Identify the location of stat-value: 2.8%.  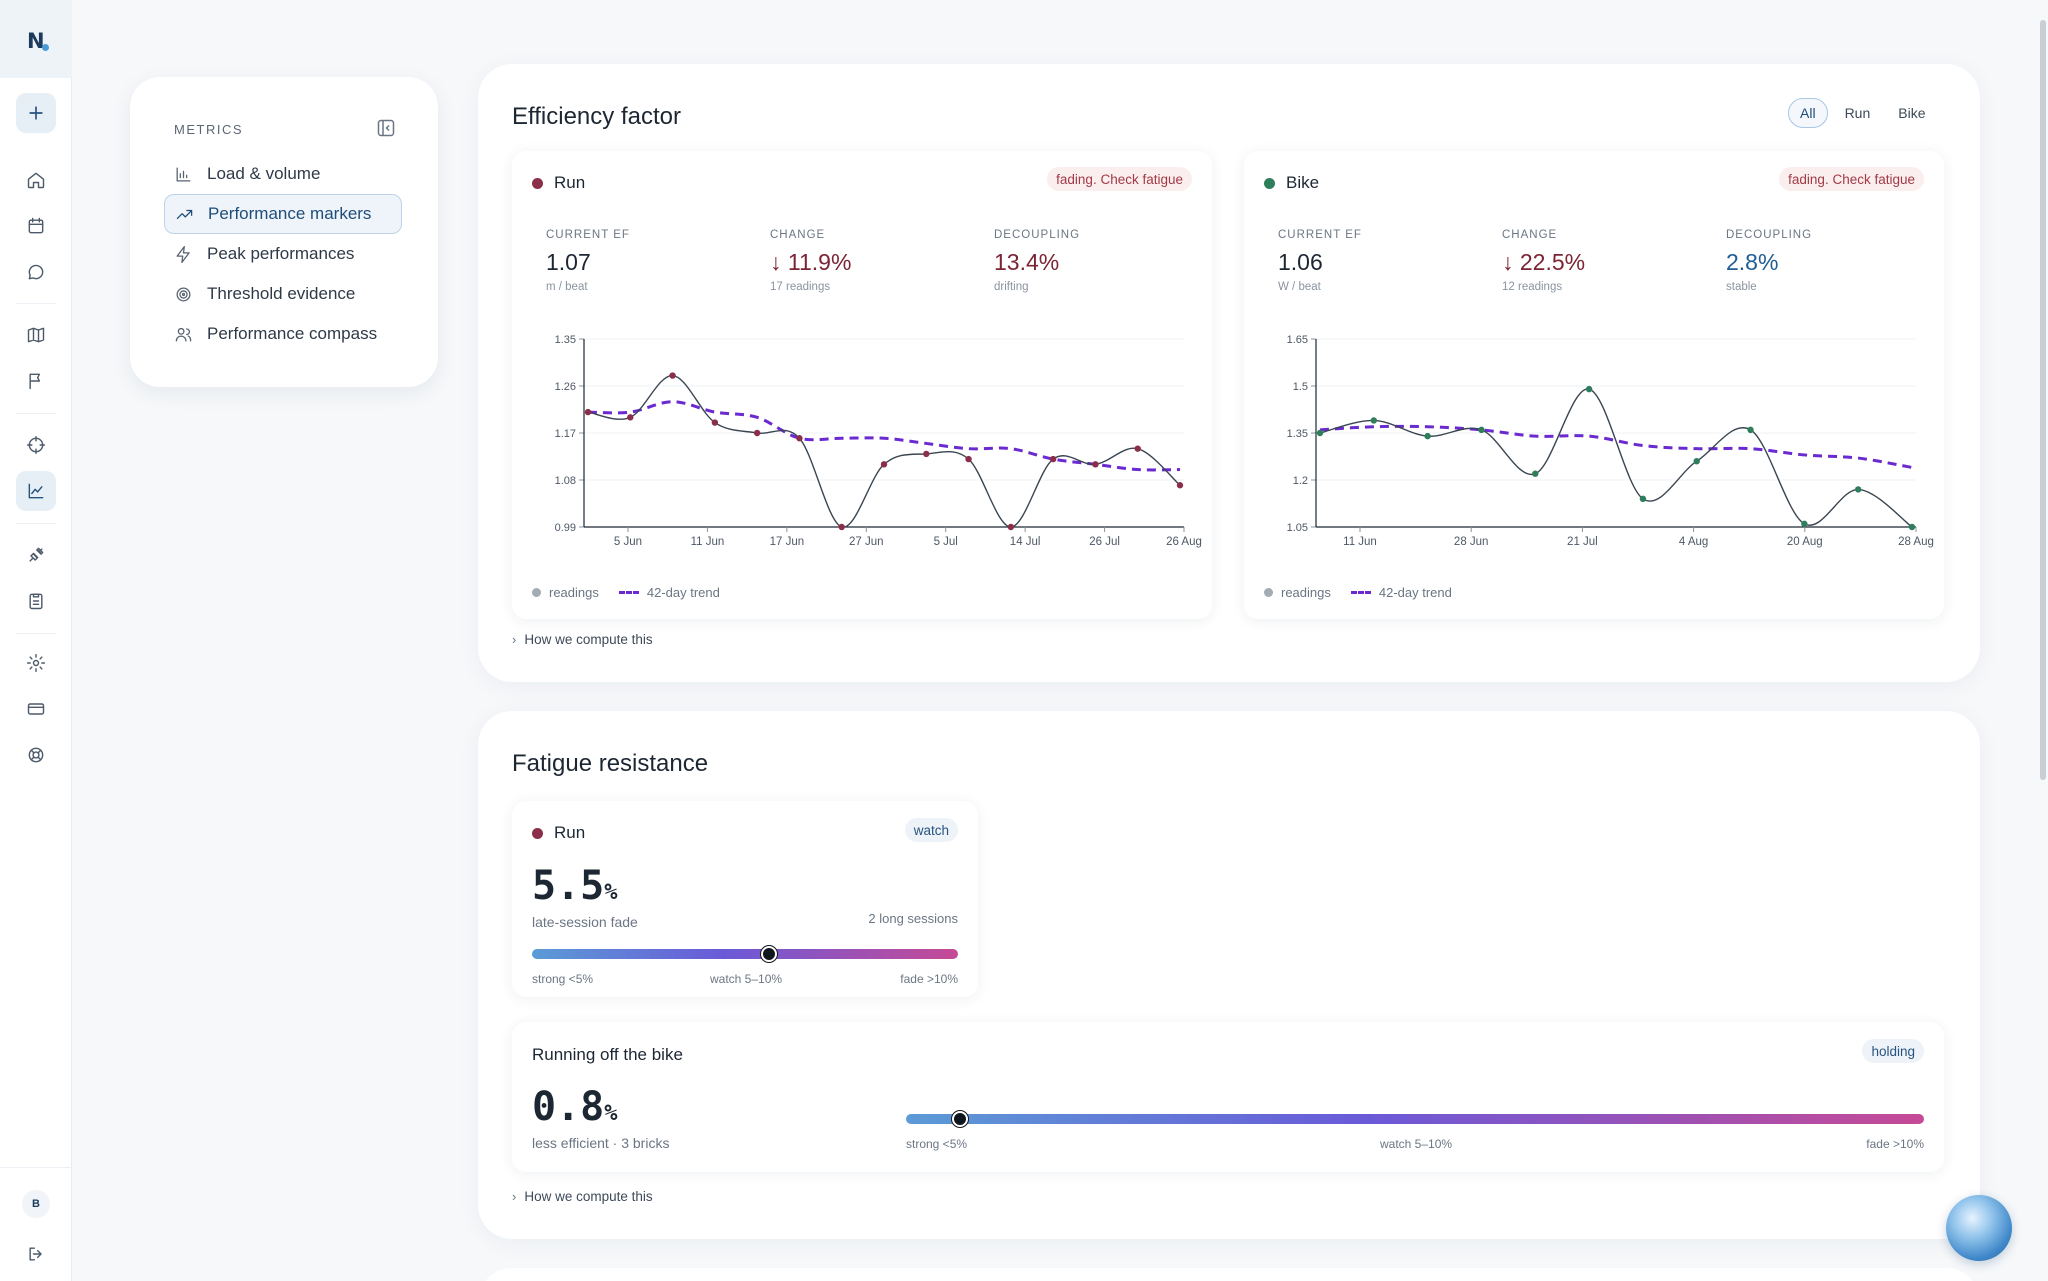
(1752, 262).